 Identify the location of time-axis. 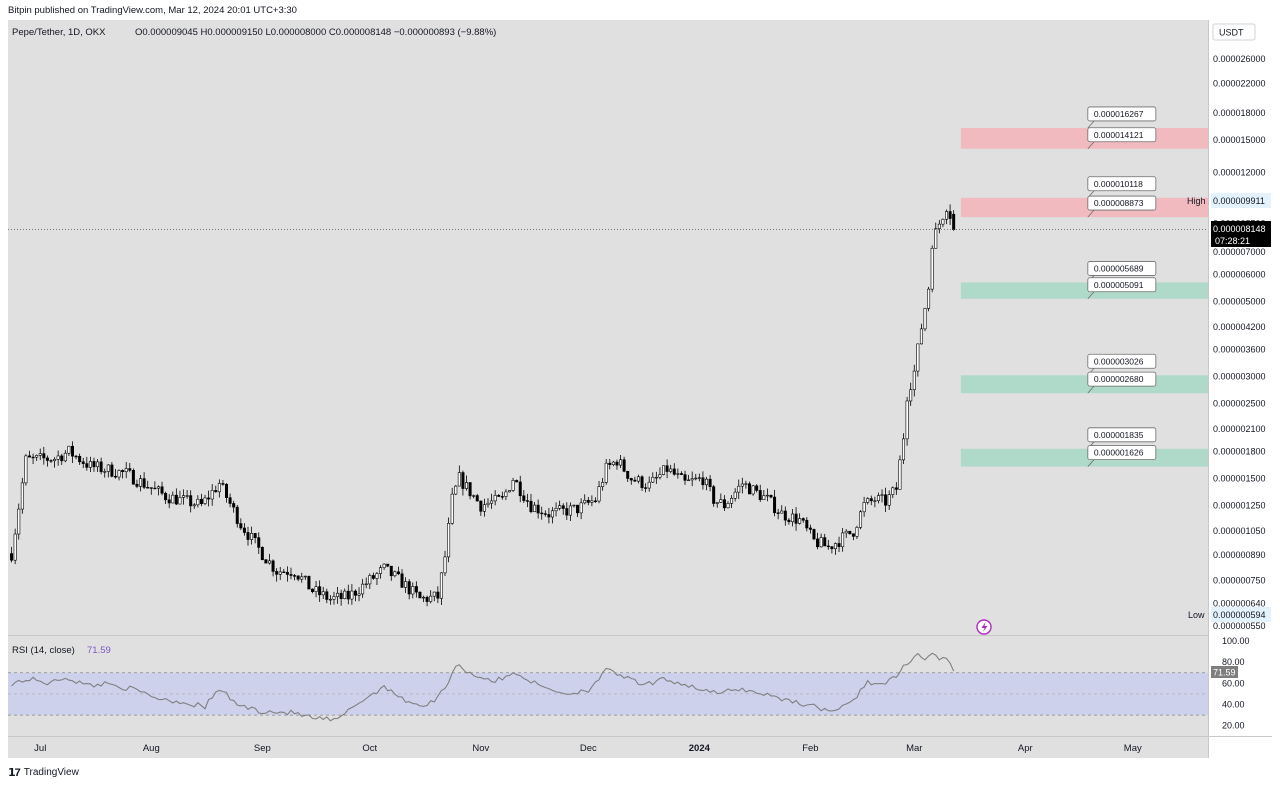
(608, 747).